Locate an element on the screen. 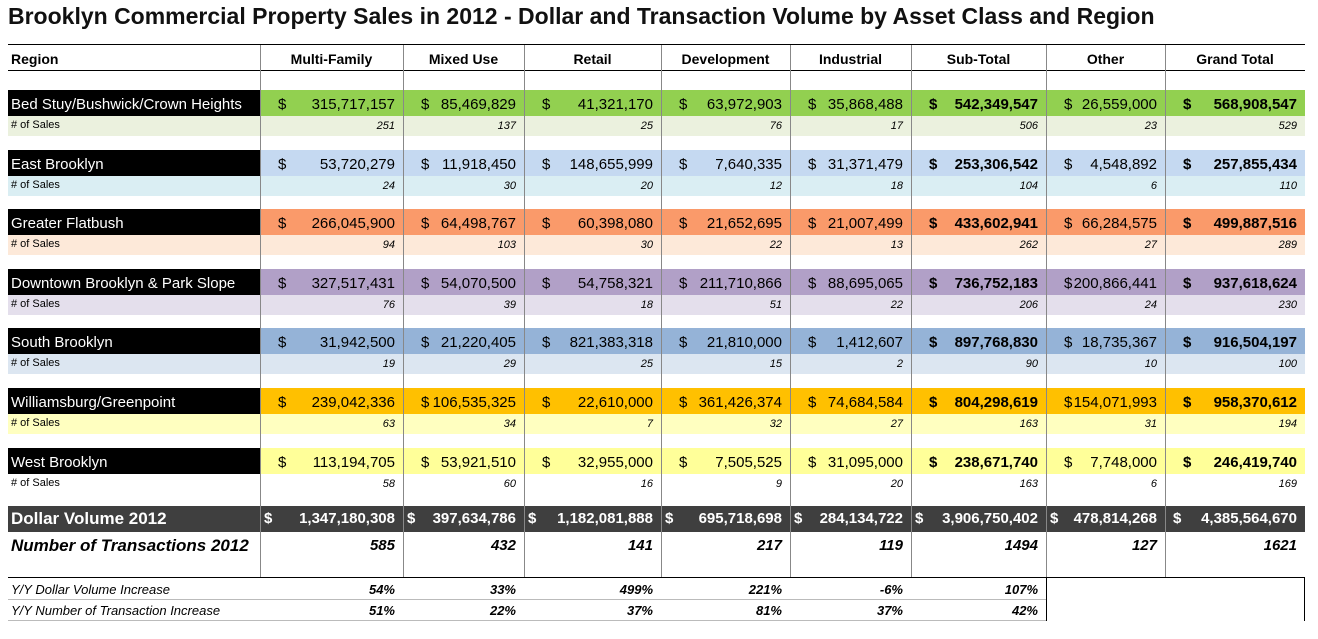 Image resolution: width=1318 pixels, height=639 pixels. sales-value: 12 is located at coordinates (775, 185).